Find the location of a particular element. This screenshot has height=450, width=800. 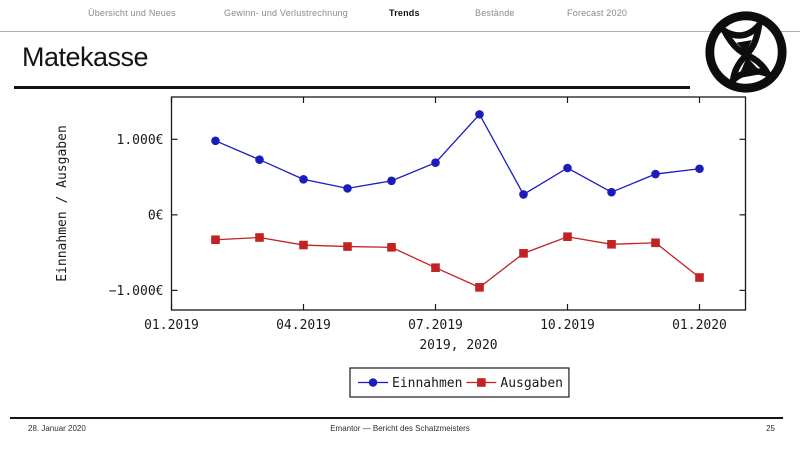

y-tick-label: 0€ is located at coordinates (156, 215).